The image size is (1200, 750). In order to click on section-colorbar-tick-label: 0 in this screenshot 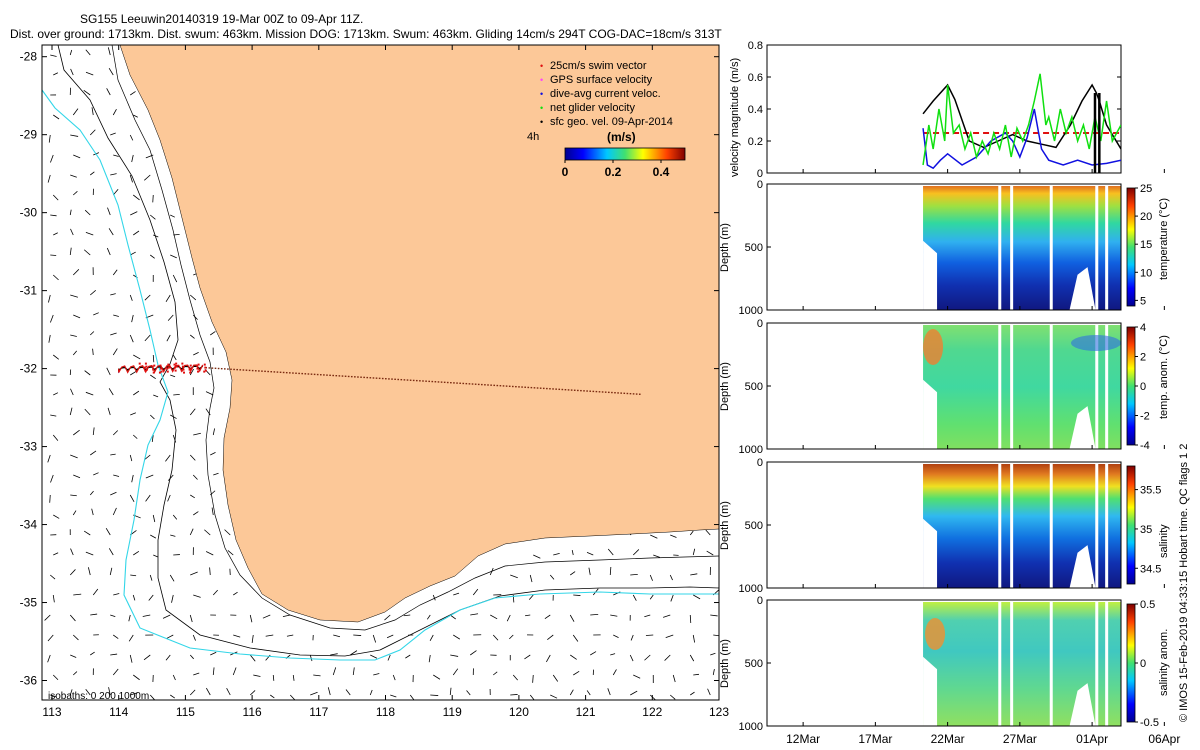, I will do `click(1143, 387)`.